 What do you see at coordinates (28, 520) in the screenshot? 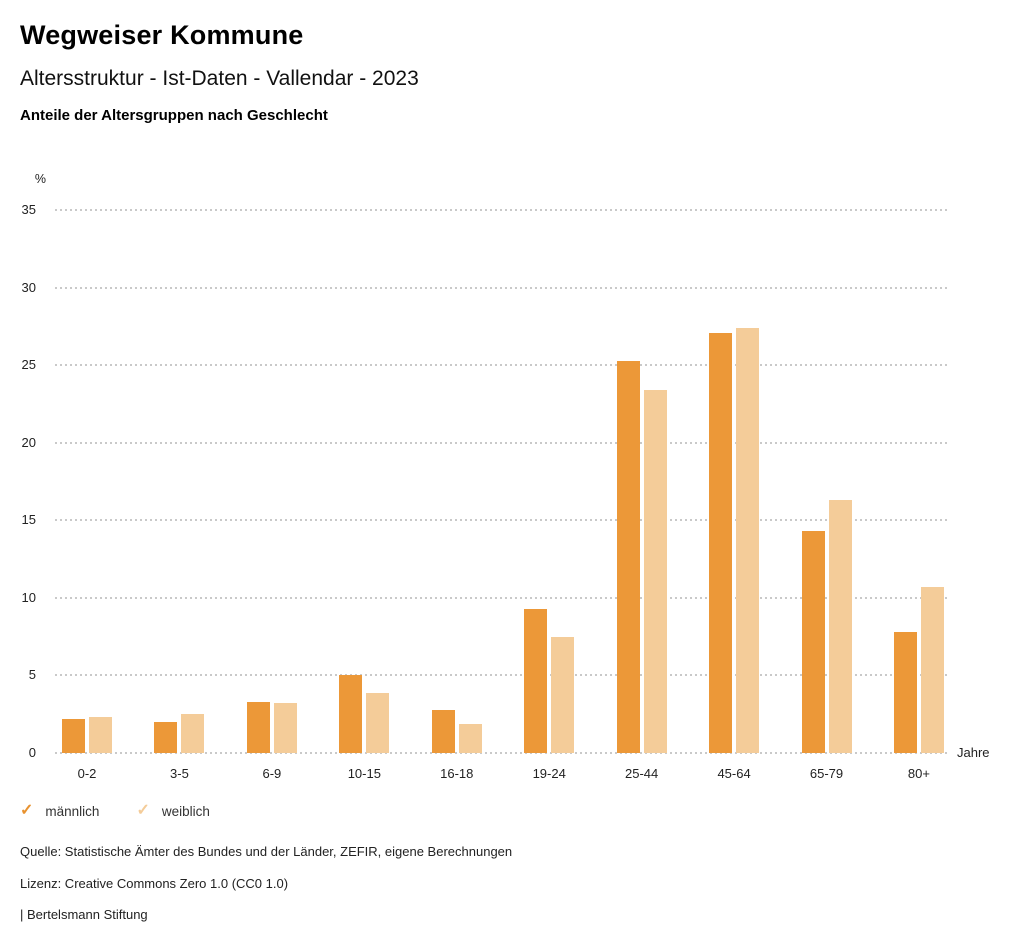
I see `y-tick-label-15: 15` at bounding box center [28, 520].